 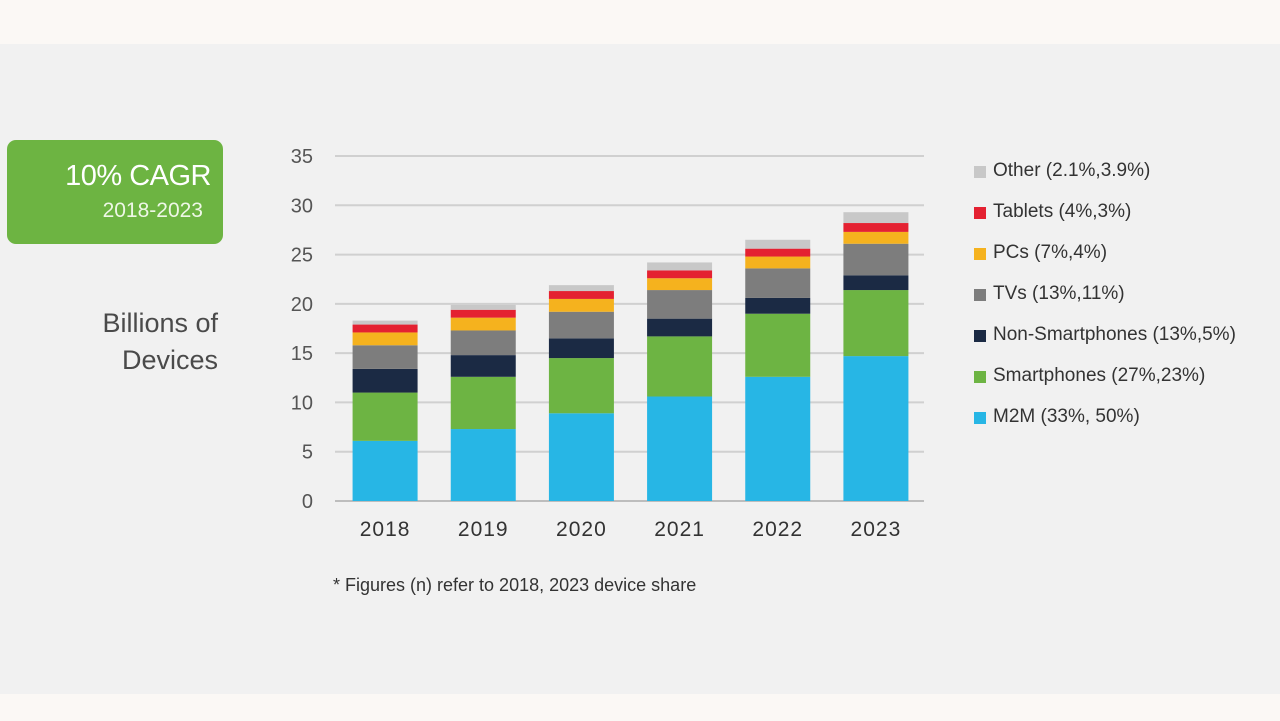 What do you see at coordinates (307, 453) in the screenshot?
I see `y-tick-label: 5` at bounding box center [307, 453].